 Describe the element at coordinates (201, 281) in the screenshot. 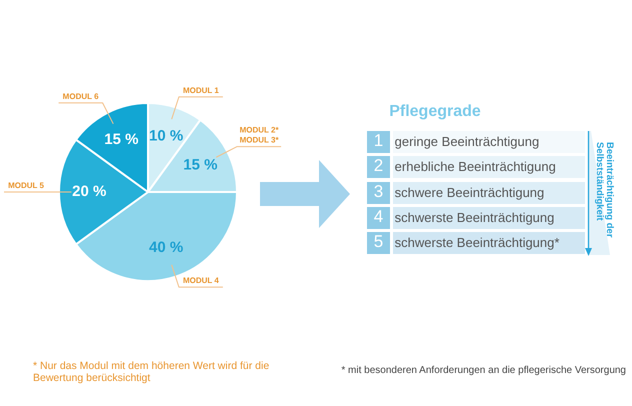

I see `slice-label: MODUL 4` at that location.